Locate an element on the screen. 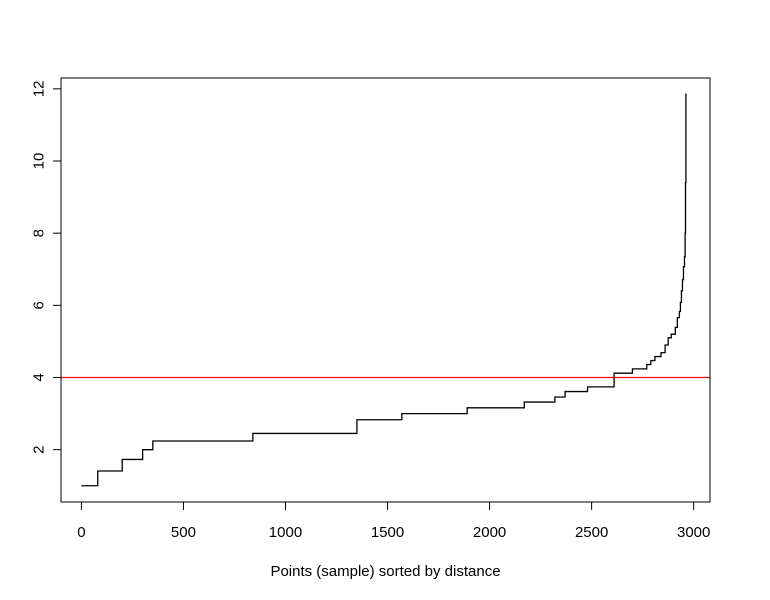 The height and width of the screenshot is (600, 770). x-tick-label: 500 is located at coordinates (183, 532).